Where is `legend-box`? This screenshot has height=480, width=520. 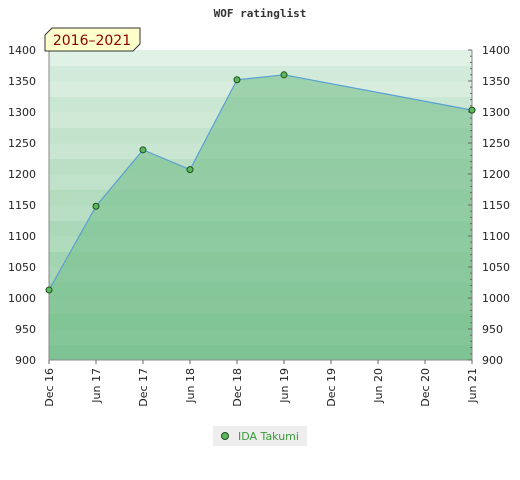
legend-box is located at coordinates (260, 436).